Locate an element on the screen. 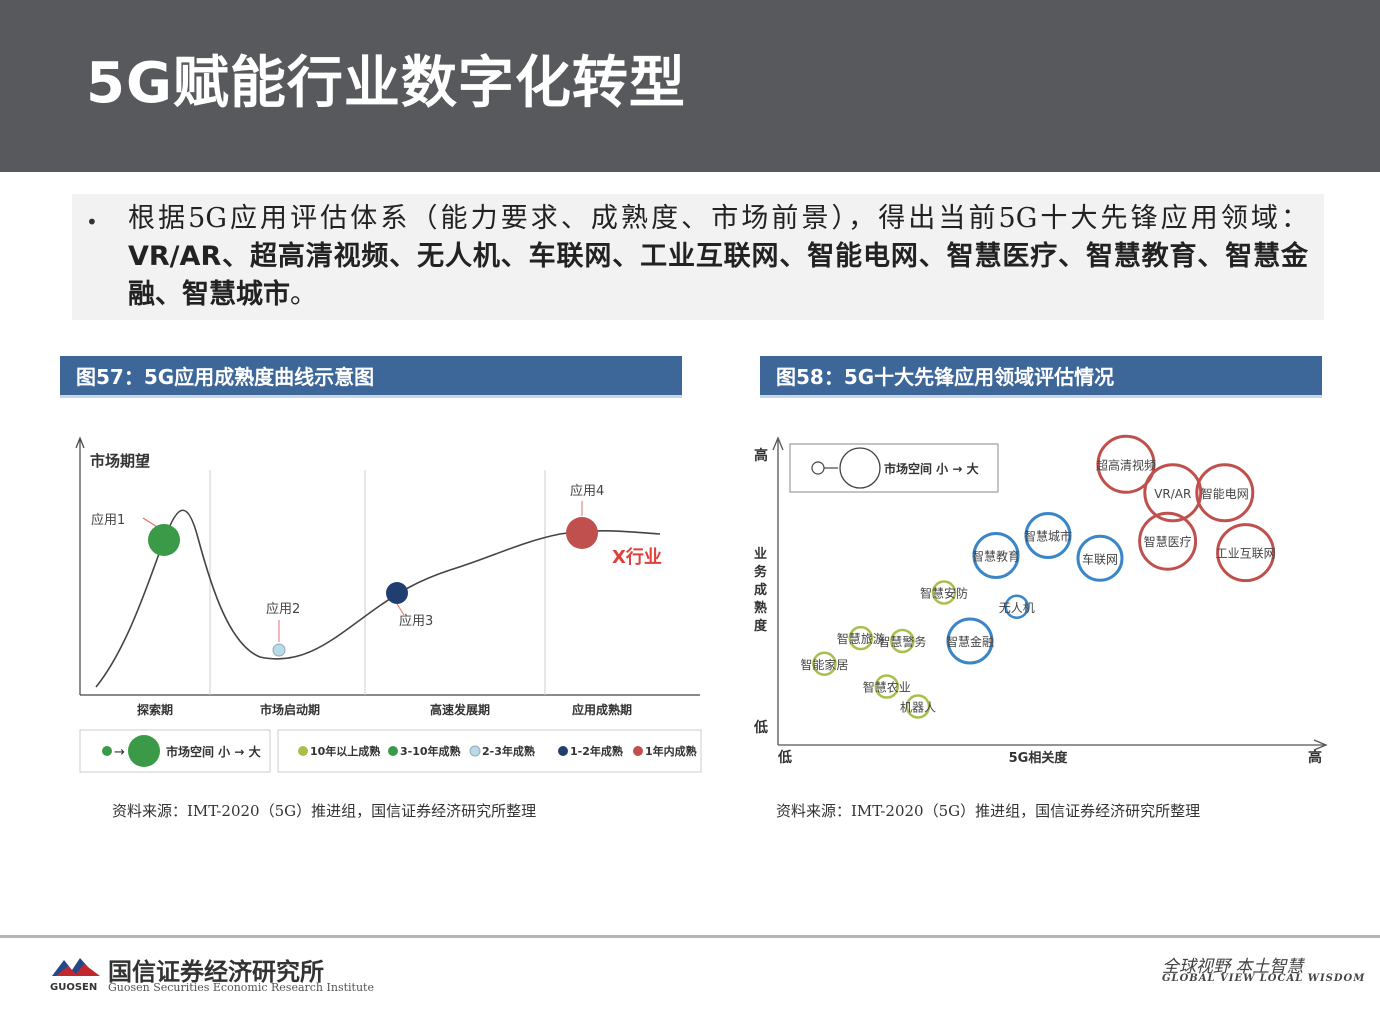  figure57-source: 资料来源：IMT-2020（5G）推进组，国信证券经济研究所整理 is located at coordinates (324, 811).